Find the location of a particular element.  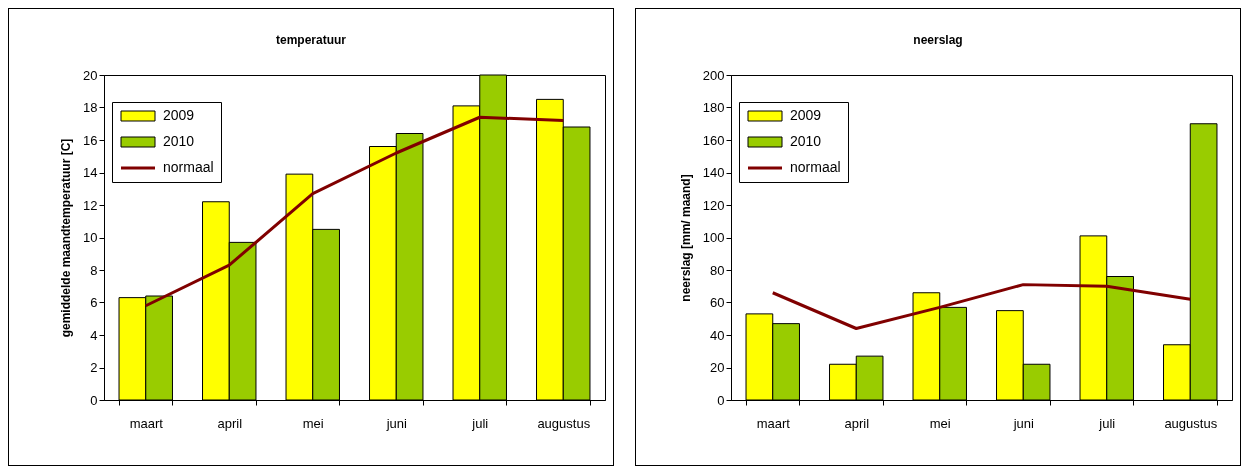

y-tick-label: 100 is located at coordinates (713, 237).